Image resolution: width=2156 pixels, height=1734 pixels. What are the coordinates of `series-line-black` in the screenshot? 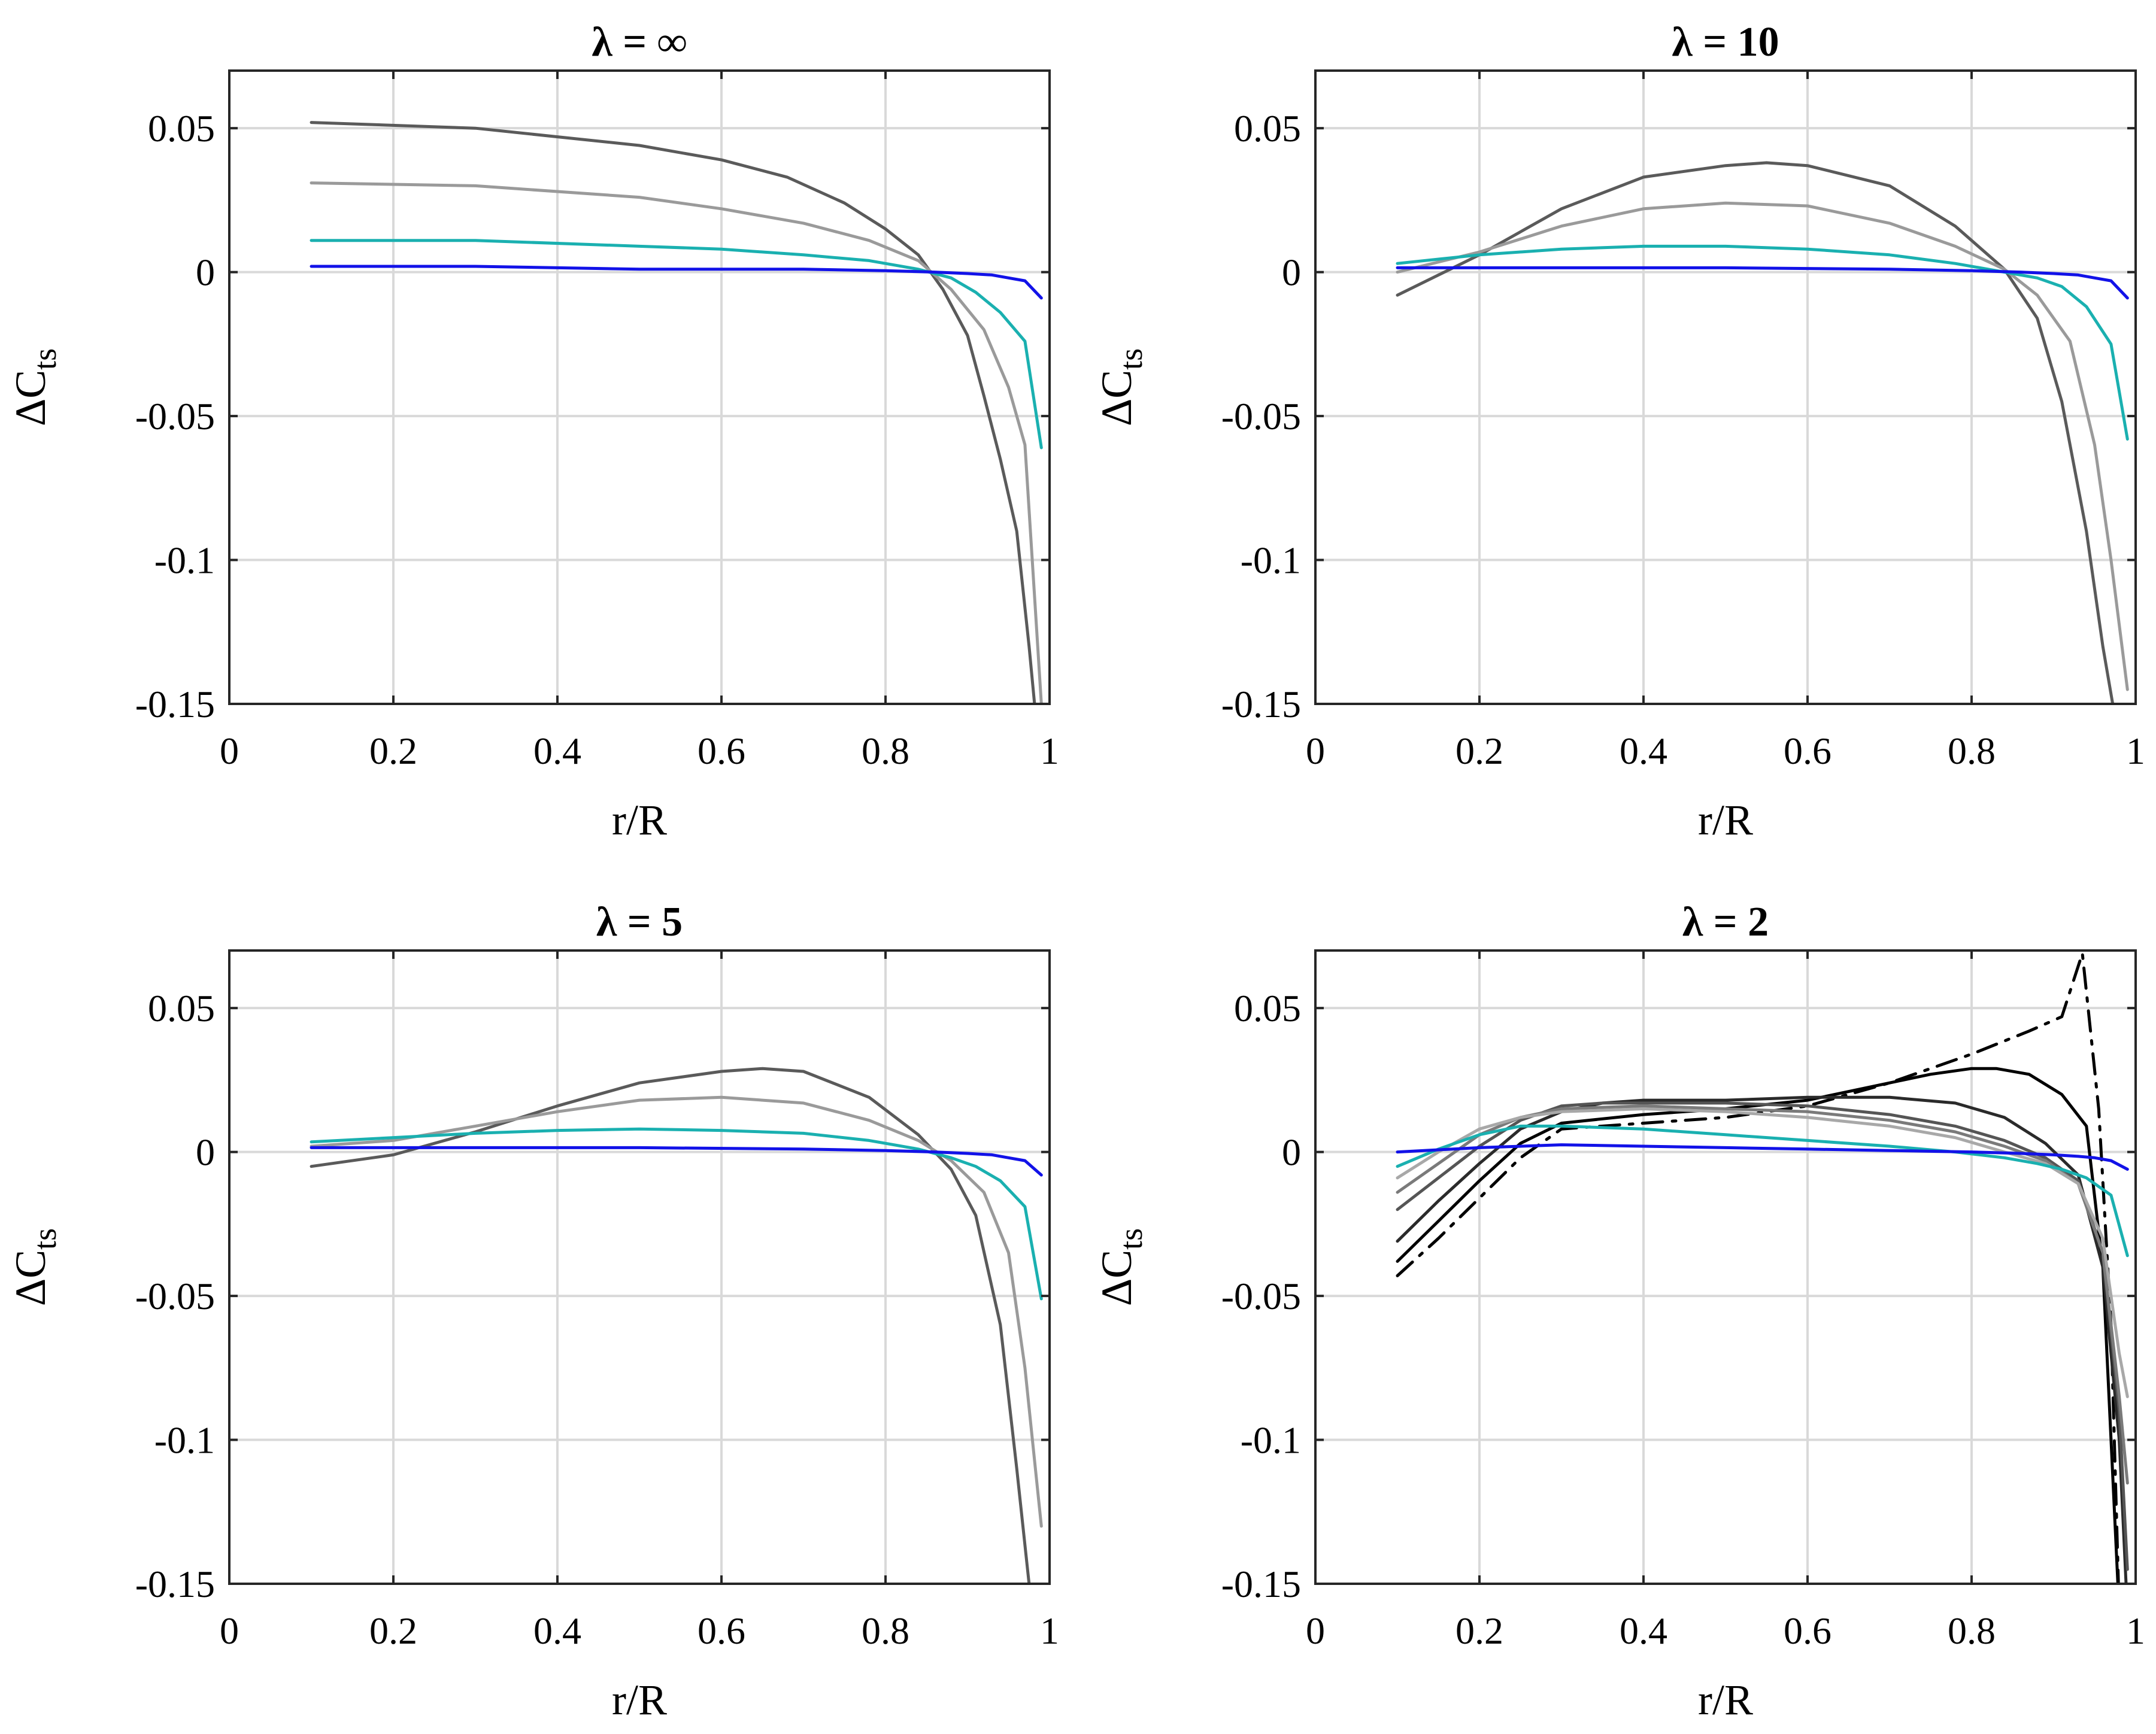 It's located at (1757, 1326).